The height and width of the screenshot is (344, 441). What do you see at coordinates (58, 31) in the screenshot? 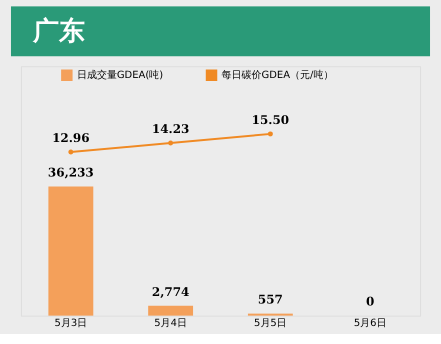
I see `chart-title: 广东` at bounding box center [58, 31].